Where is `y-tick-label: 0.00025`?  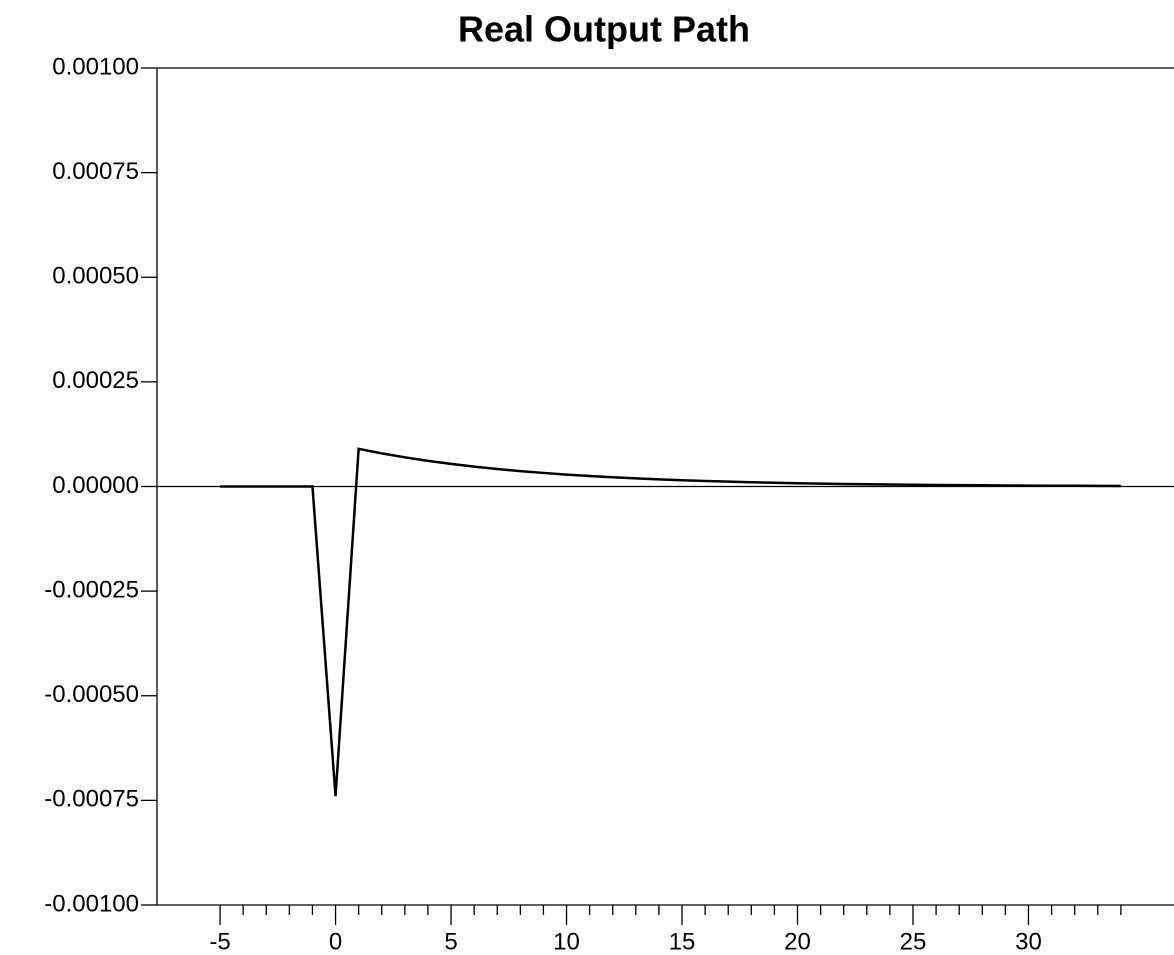
y-tick-label: 0.00025 is located at coordinates (95, 380).